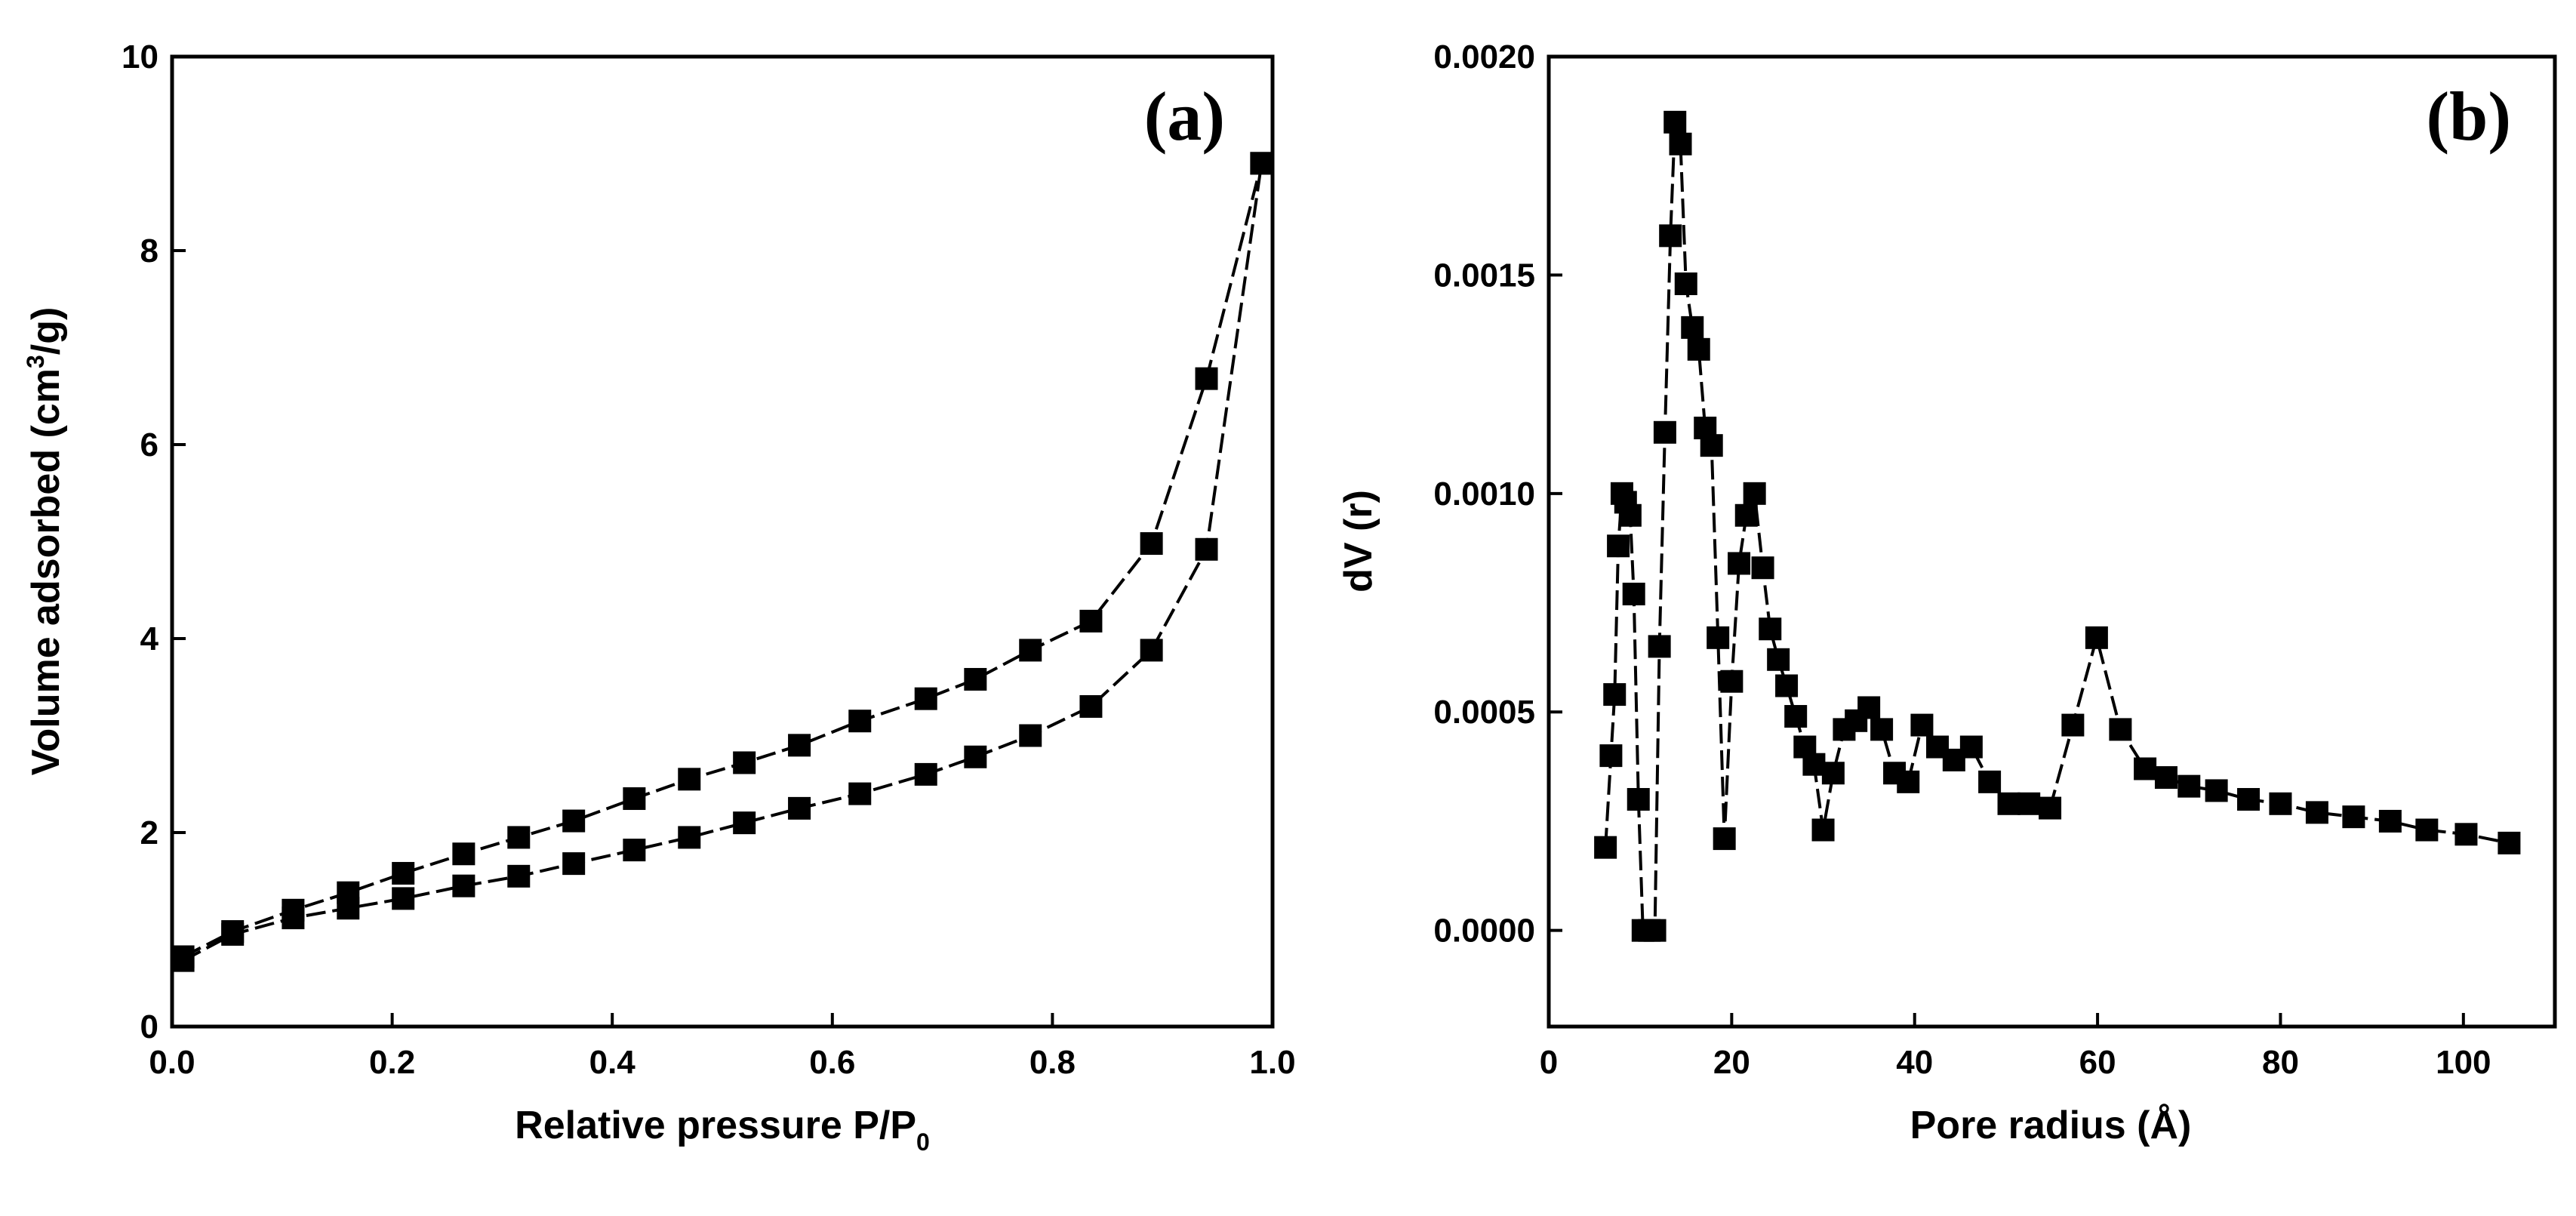 The image size is (2576, 1216). I want to click on panel-a-x-tick-label: 0.6, so click(832, 1062).